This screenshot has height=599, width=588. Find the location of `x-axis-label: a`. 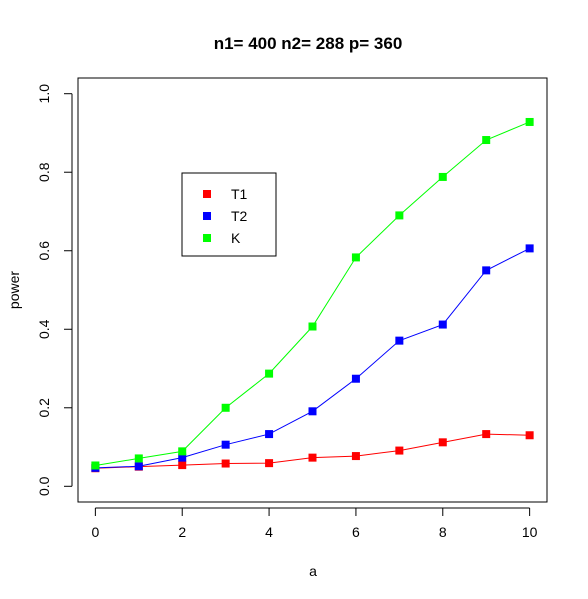

x-axis-label: a is located at coordinates (313, 571).